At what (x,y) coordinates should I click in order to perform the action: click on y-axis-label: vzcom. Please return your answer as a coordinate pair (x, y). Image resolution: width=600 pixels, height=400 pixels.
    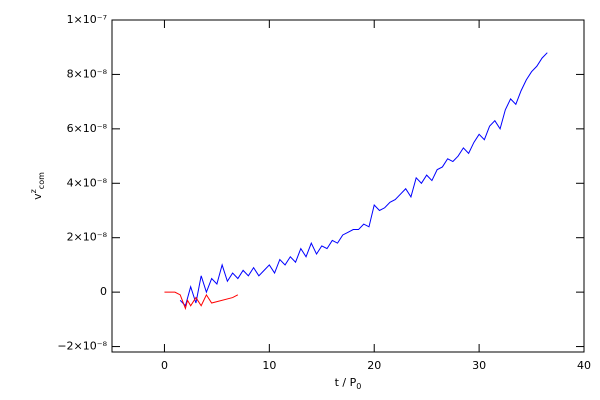
    Looking at the image, I should click on (37, 186).